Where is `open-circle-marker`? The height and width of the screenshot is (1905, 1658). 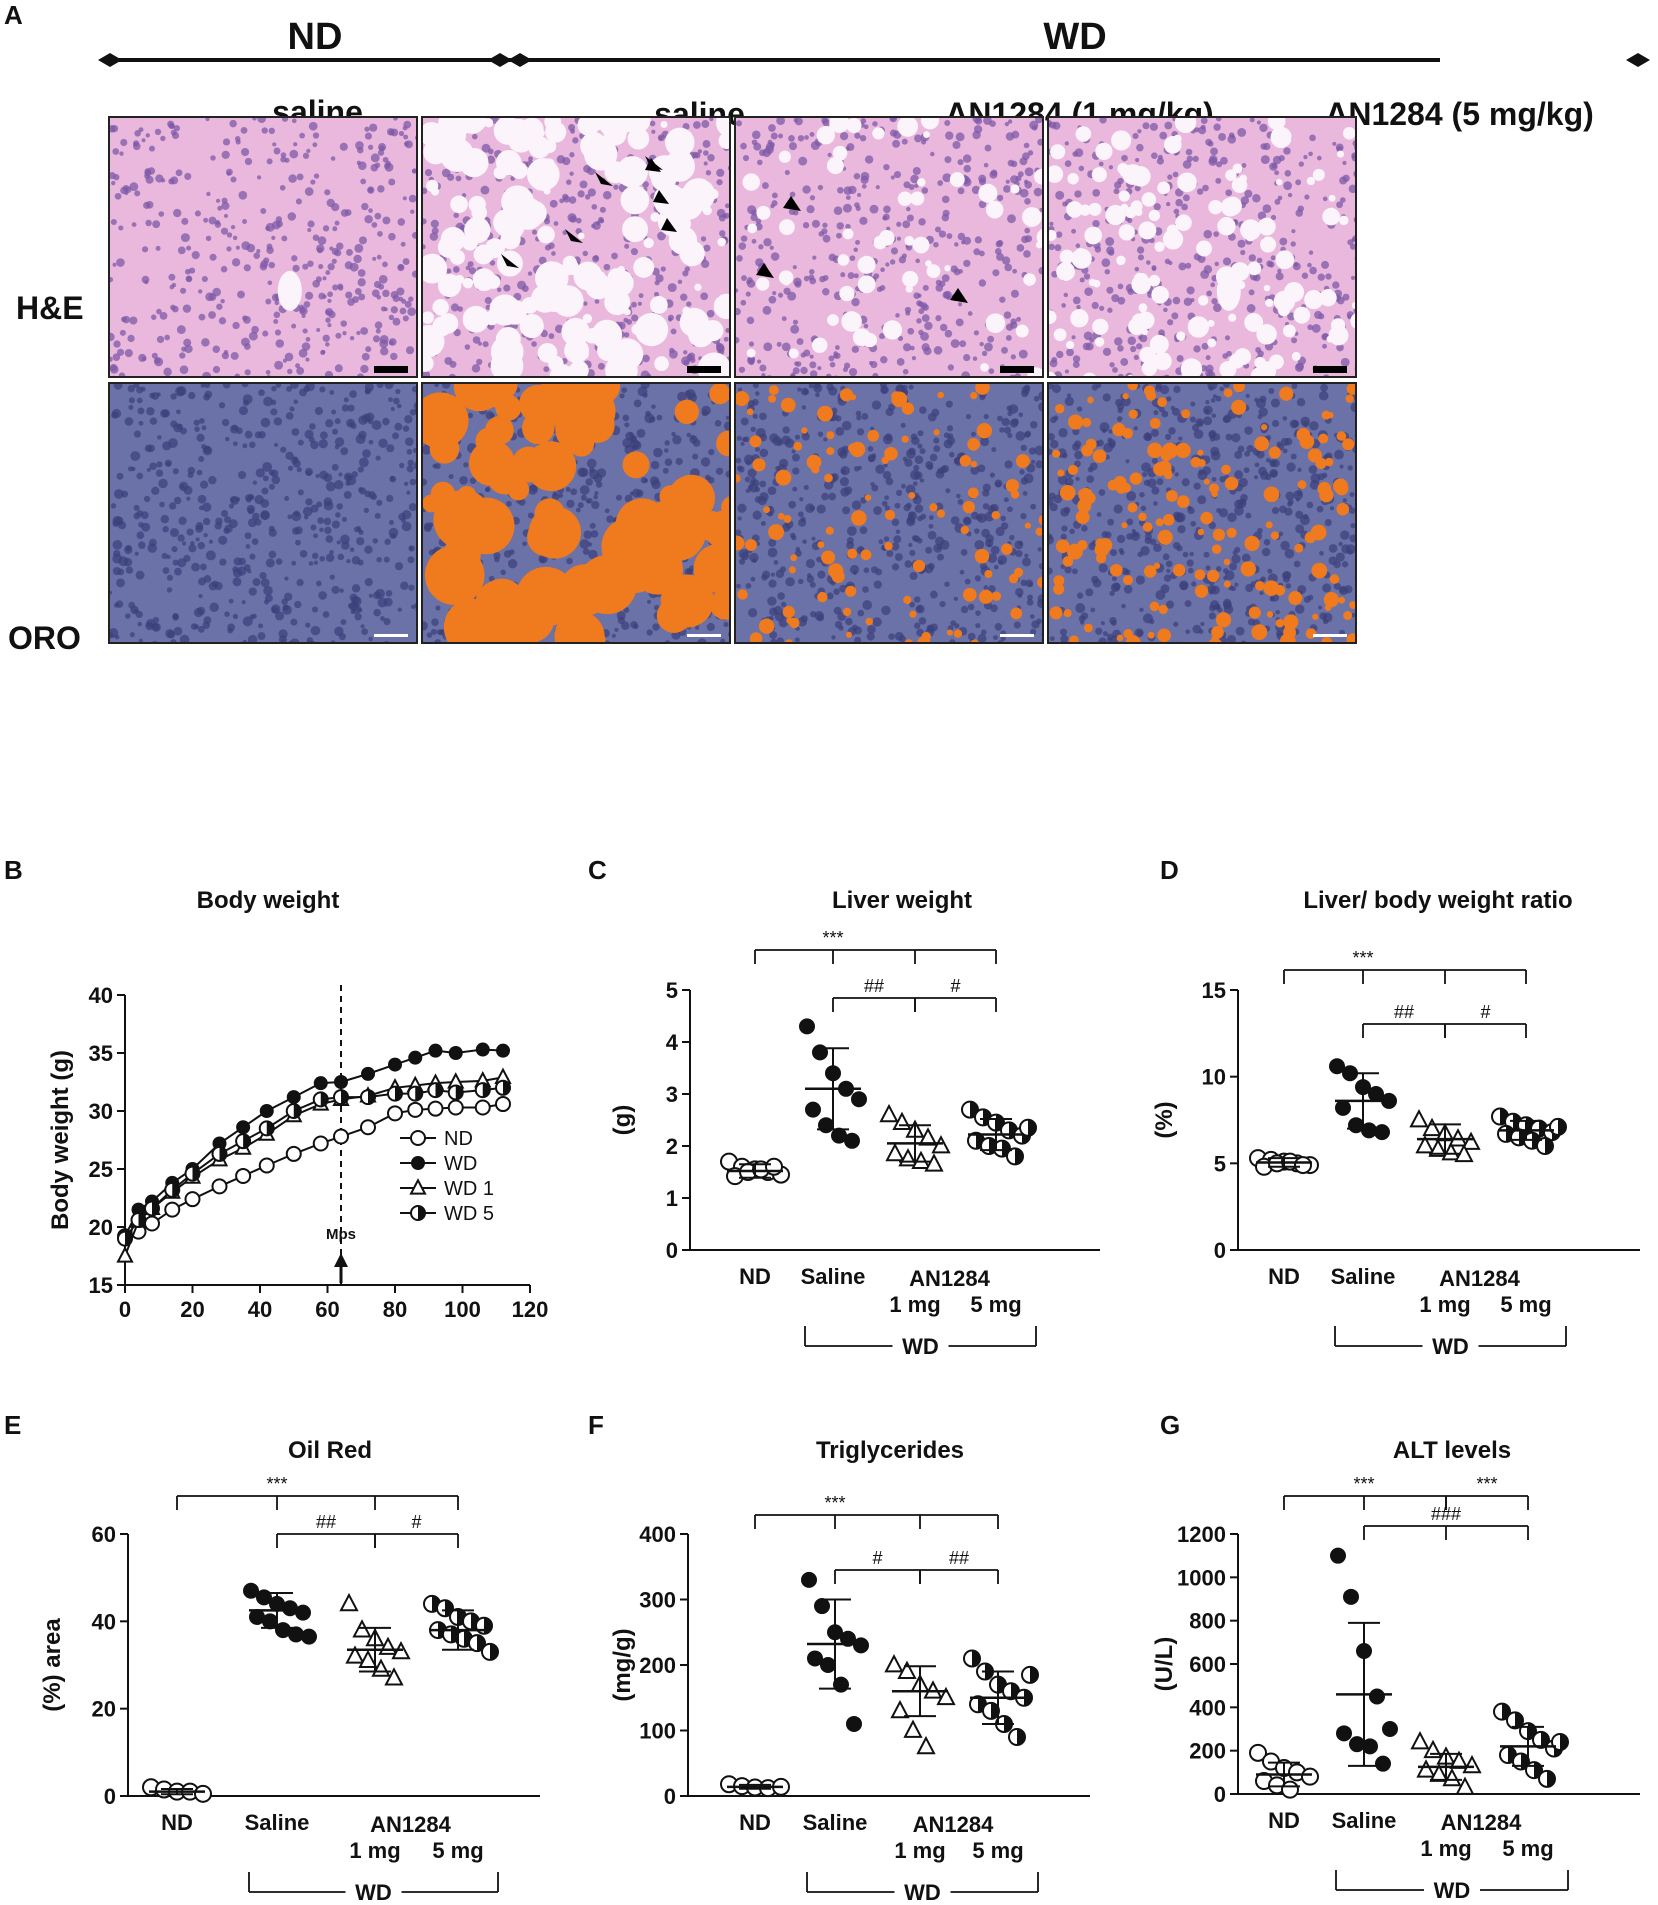
open-circle-marker is located at coordinates (503, 1104).